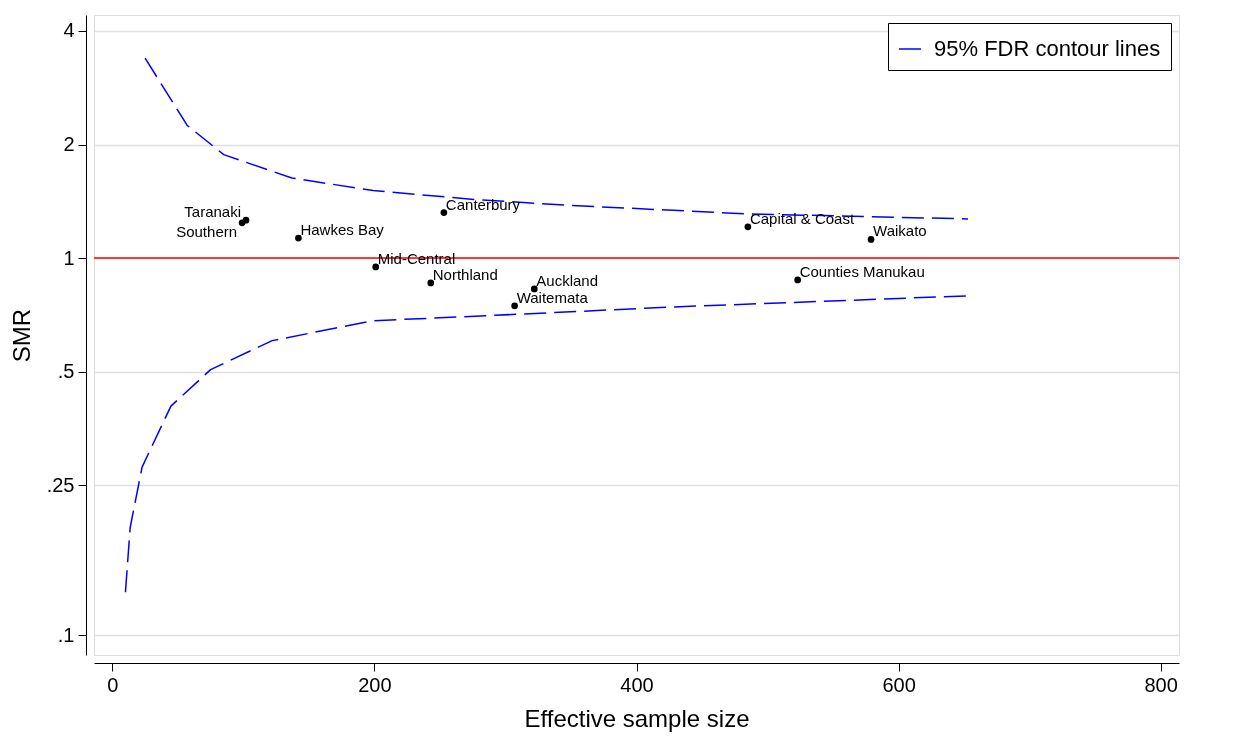 The image size is (1238, 756). What do you see at coordinates (637, 718) in the screenshot?
I see `x-axis-title: Effective sample size` at bounding box center [637, 718].